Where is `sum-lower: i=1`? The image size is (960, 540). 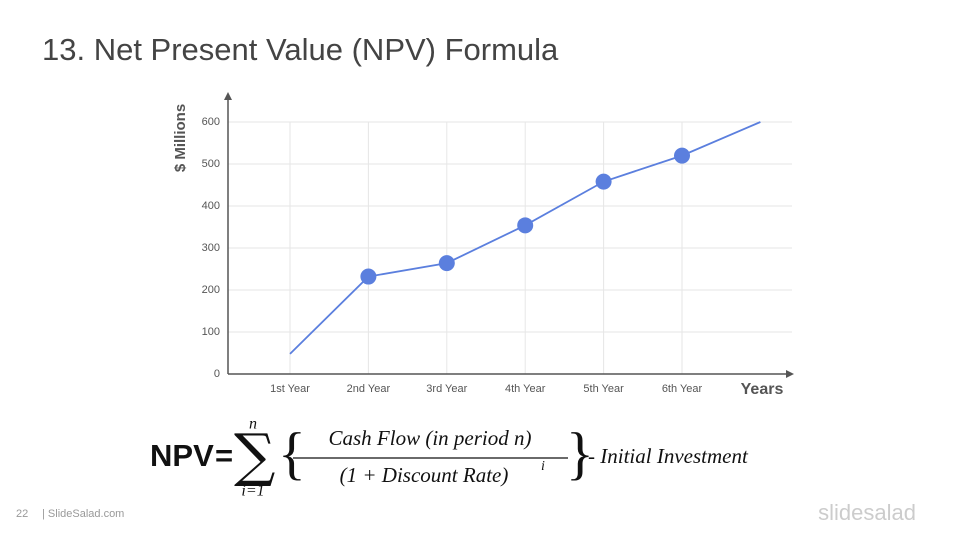 sum-lower: i=1 is located at coordinates (252, 491).